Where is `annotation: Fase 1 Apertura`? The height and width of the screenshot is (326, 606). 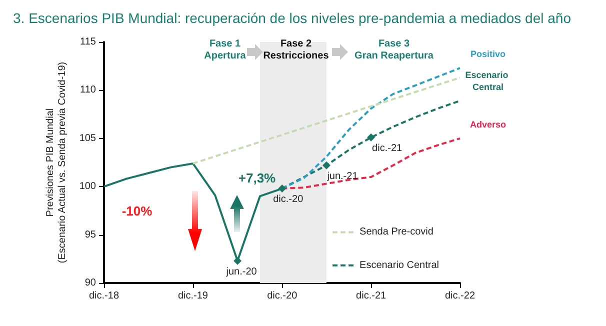
annotation: Fase 1 Apertura is located at coordinates (225, 50).